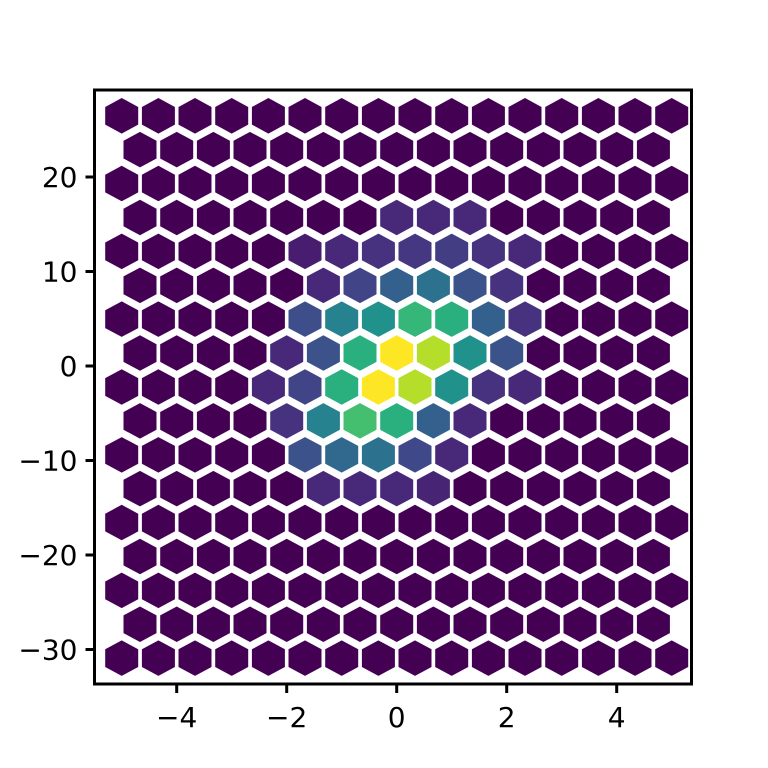  What do you see at coordinates (47, 461) in the screenshot?
I see `y-tick-label: −10` at bounding box center [47, 461].